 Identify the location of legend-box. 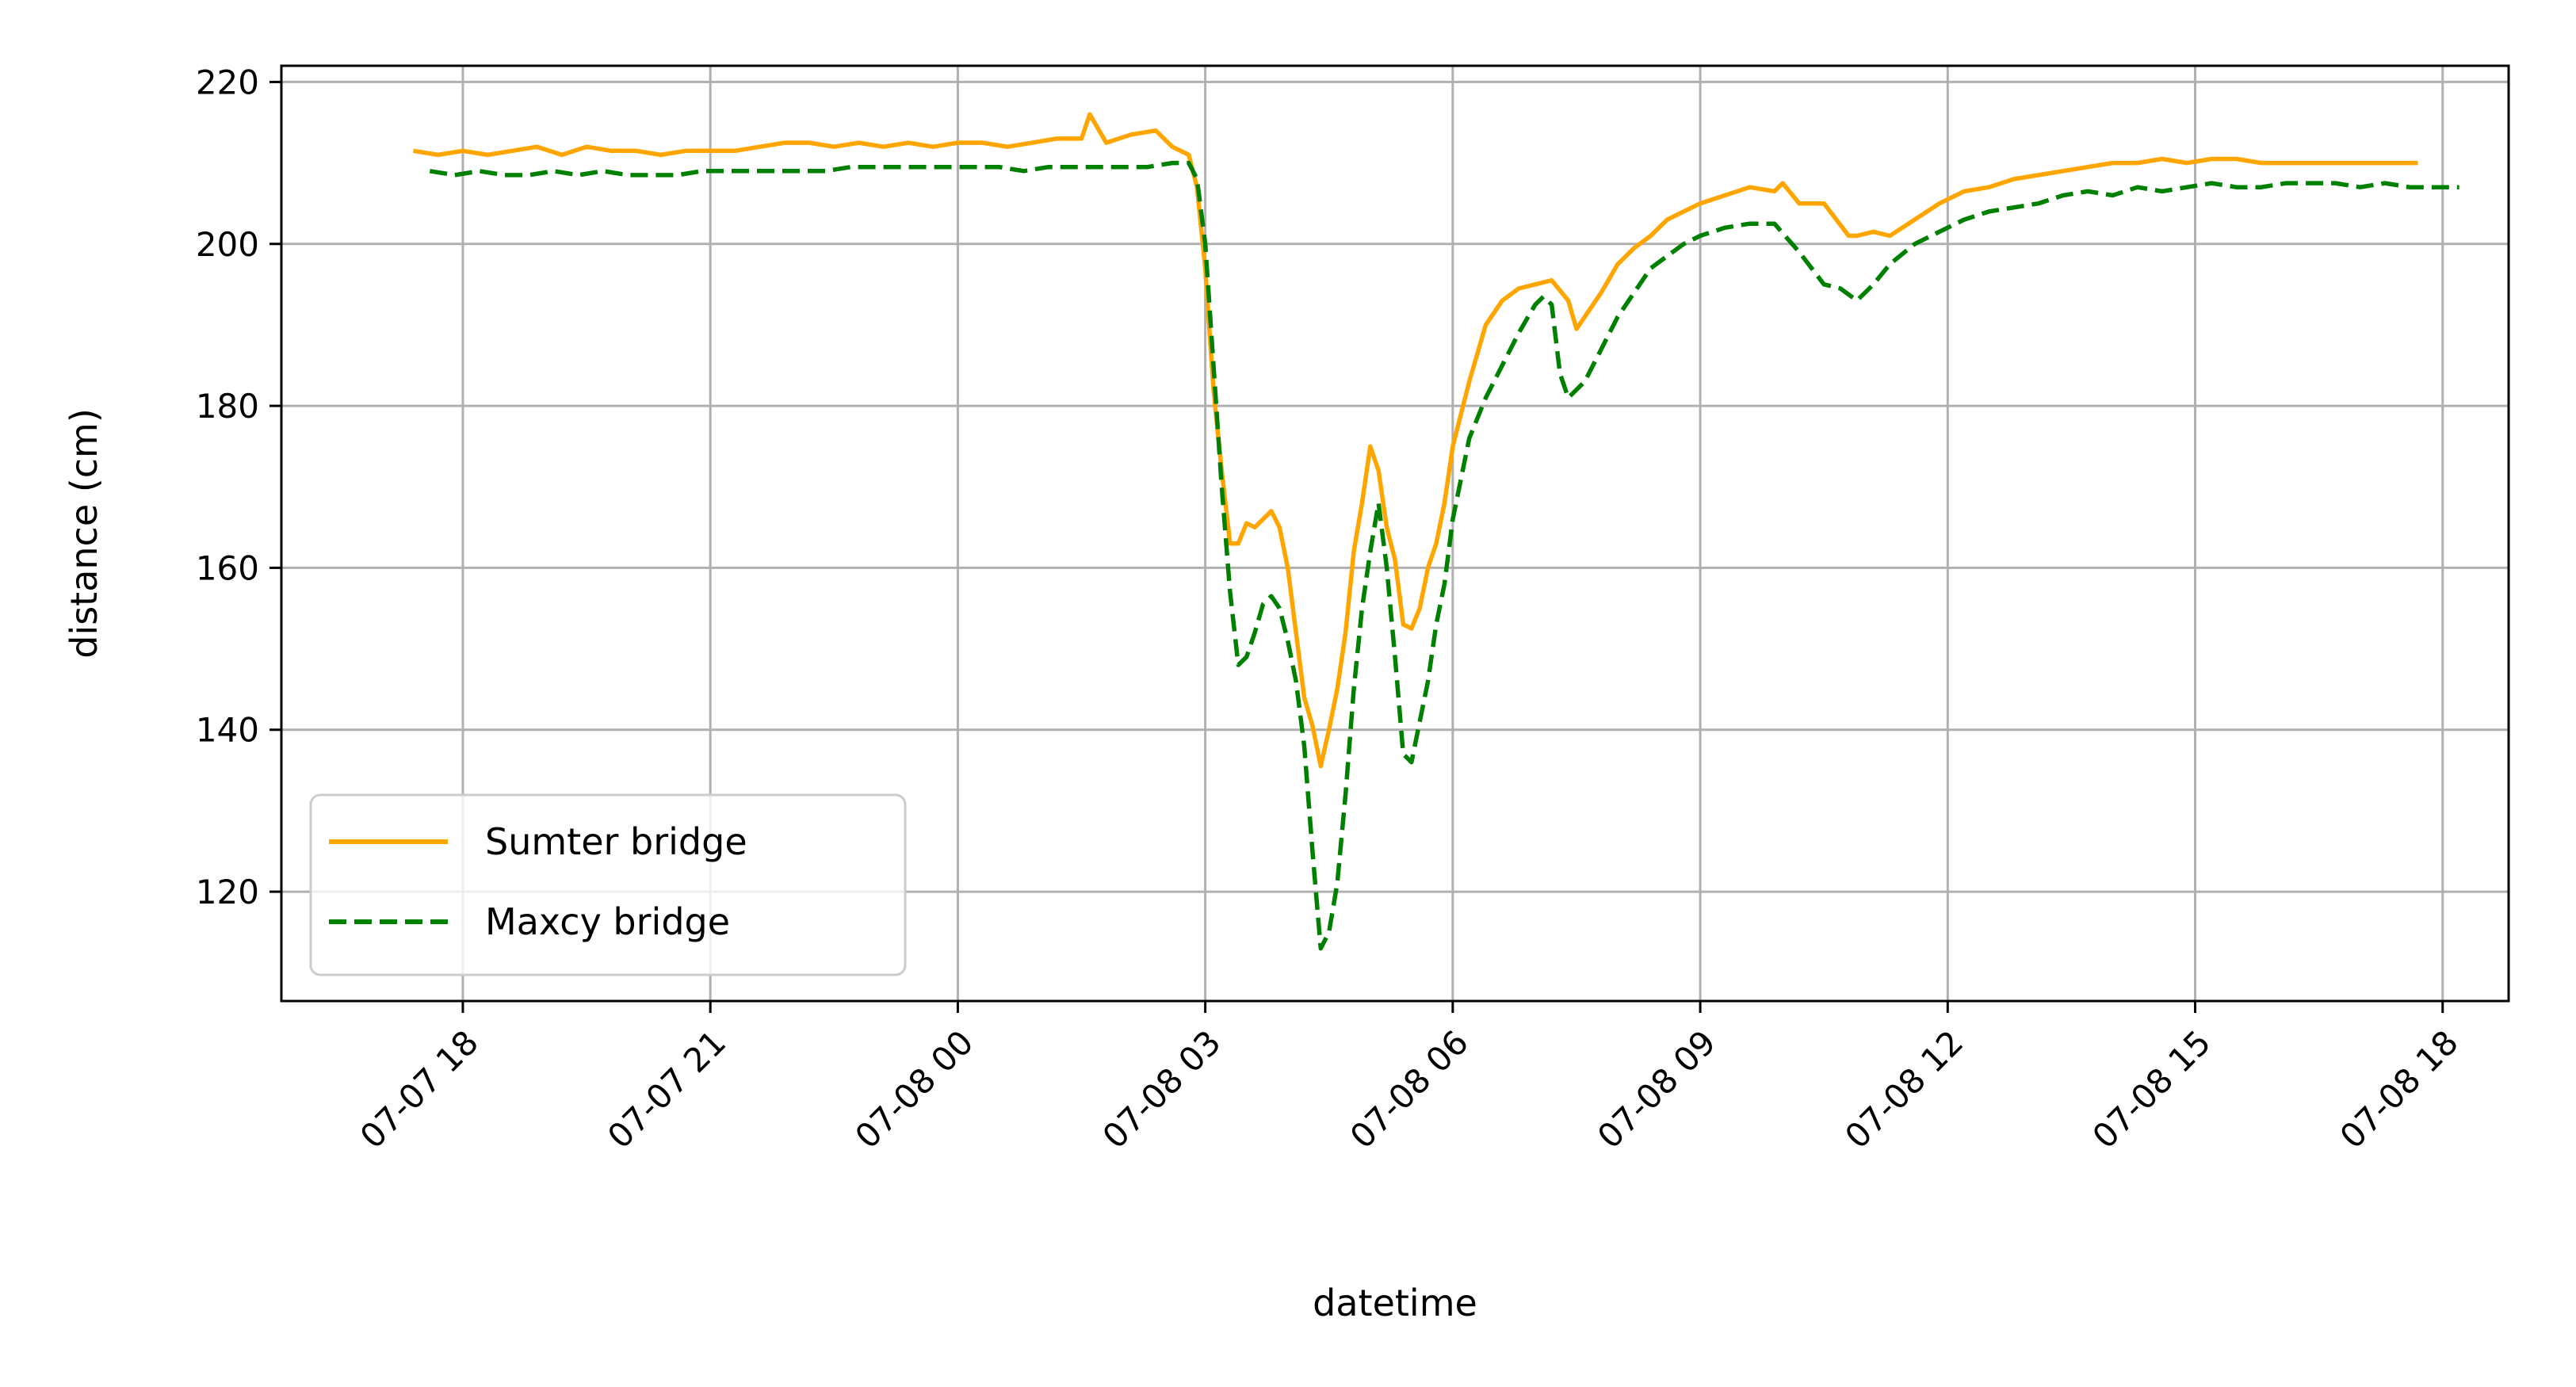
(608, 884).